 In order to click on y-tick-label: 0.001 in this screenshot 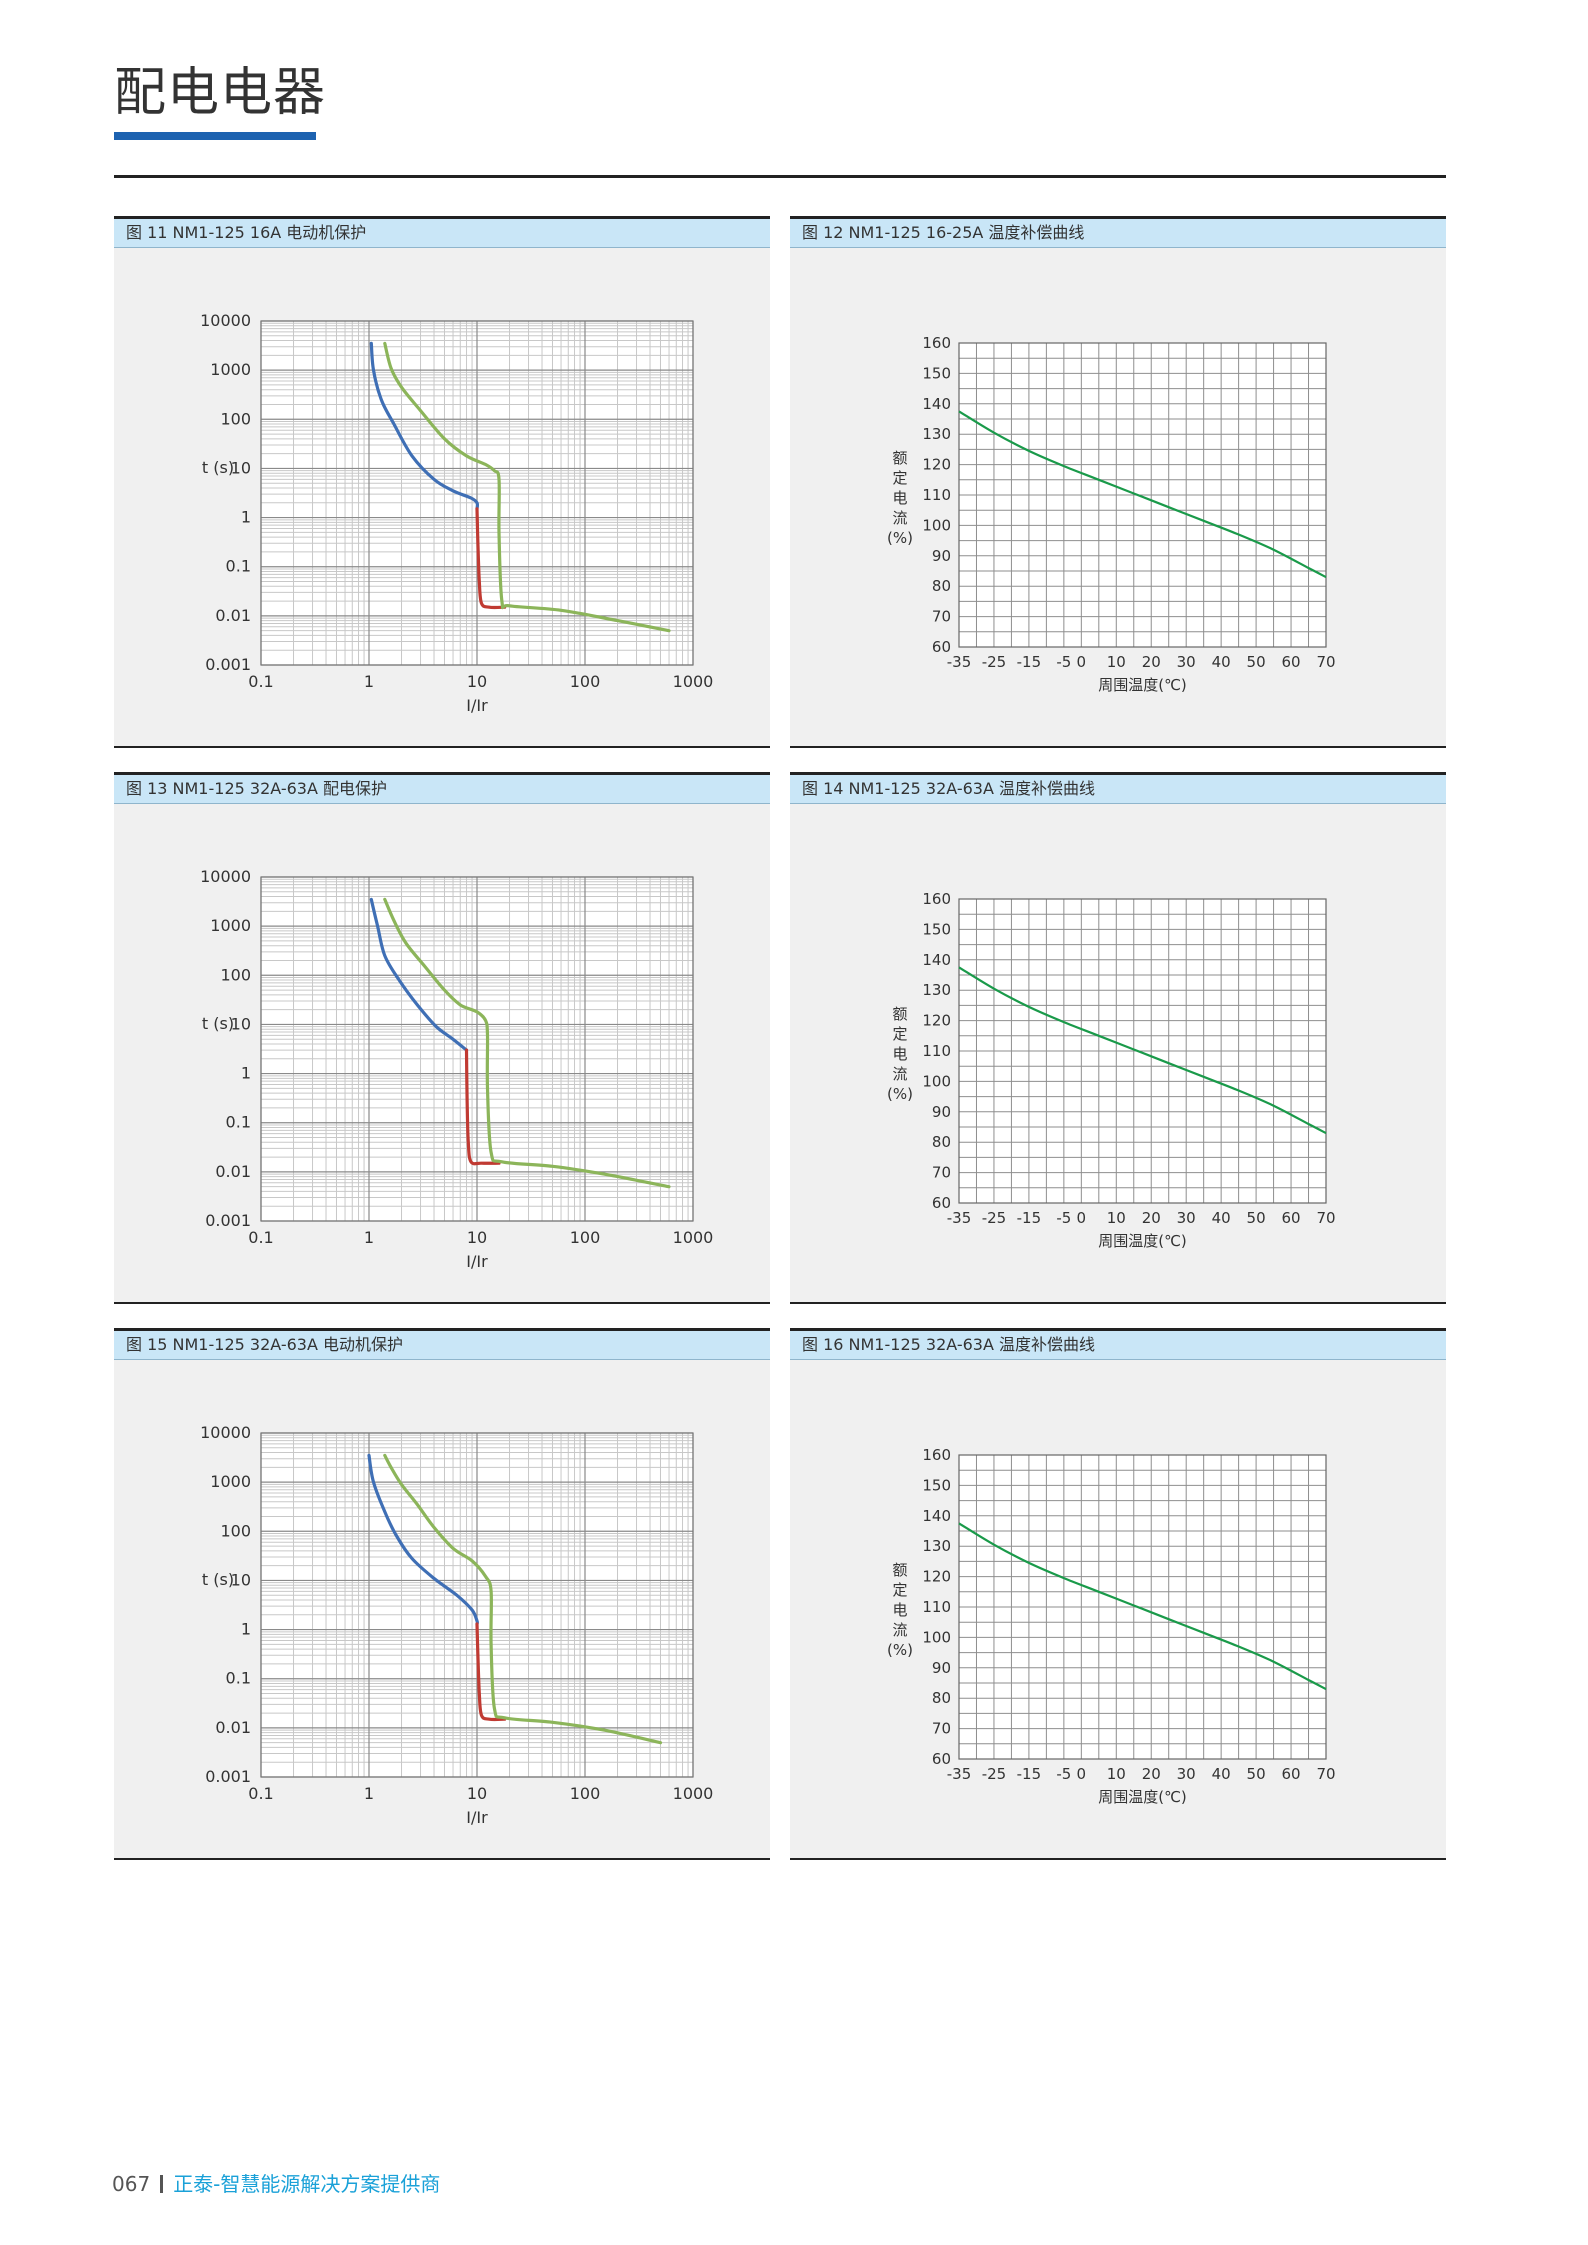, I will do `click(228, 1776)`.